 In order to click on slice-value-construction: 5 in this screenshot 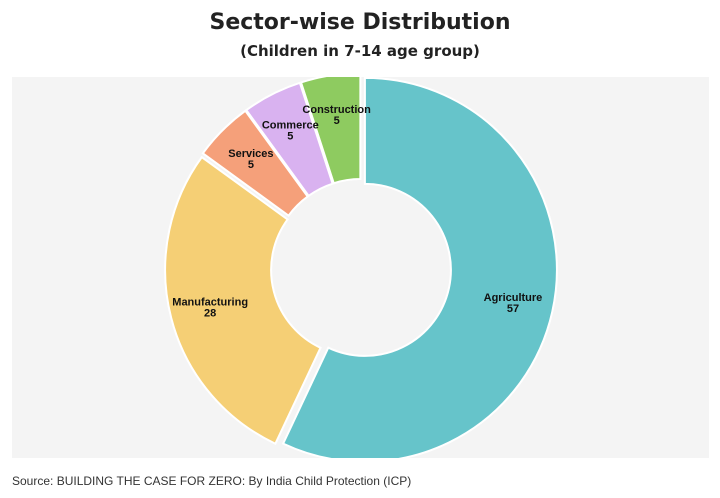, I will do `click(337, 121)`.